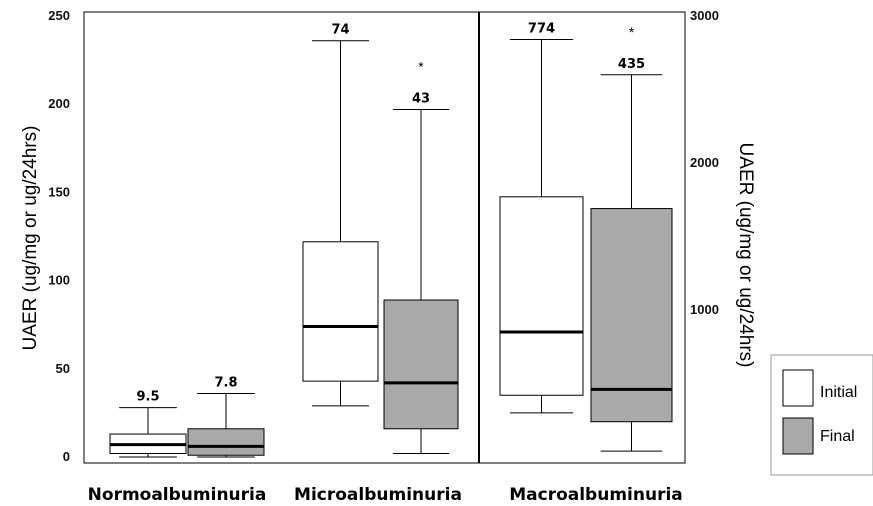 This screenshot has height=506, width=873. Describe the element at coordinates (148, 424) in the screenshot. I see `box-normoalbuminuria-initial: 9.5` at that location.